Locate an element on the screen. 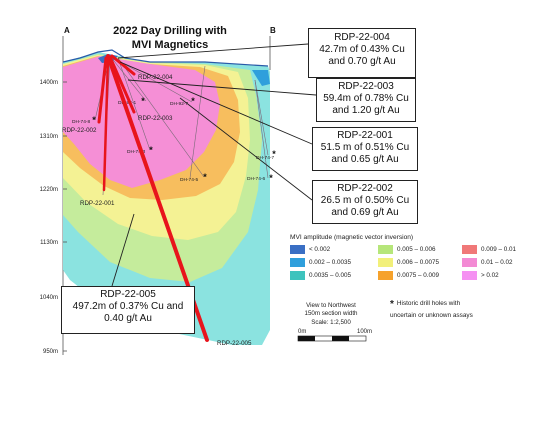 The height and width of the screenshot is (425, 550). historic-hole-label: DH-74-6 is located at coordinates (256, 179).